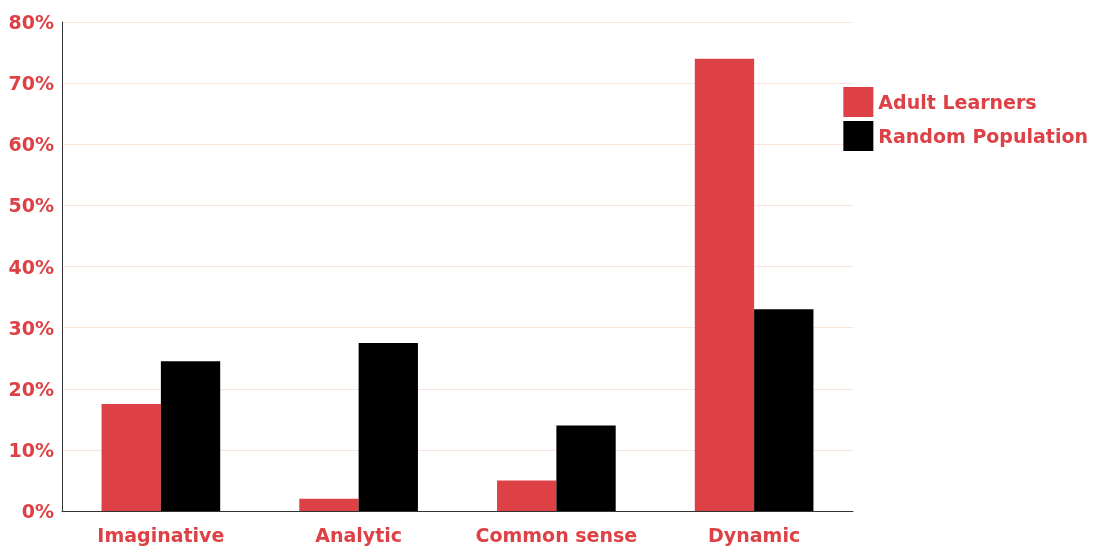 This screenshot has width=1099, height=556. I want to click on x-tick-label: Analytic, so click(359, 534).